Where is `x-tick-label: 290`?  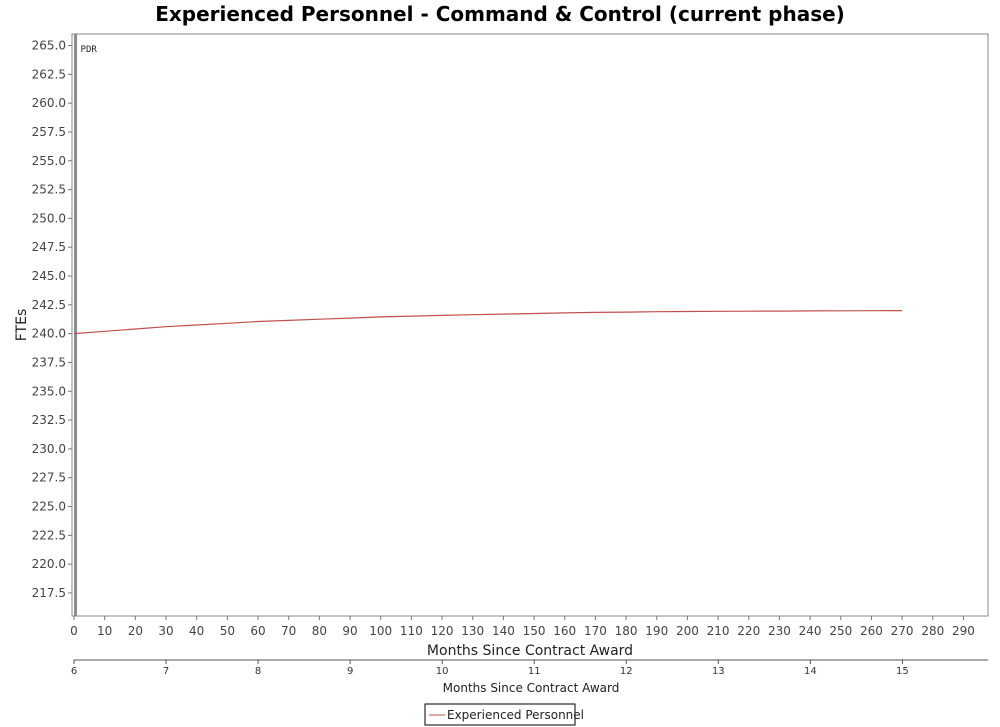 x-tick-label: 290 is located at coordinates (963, 631).